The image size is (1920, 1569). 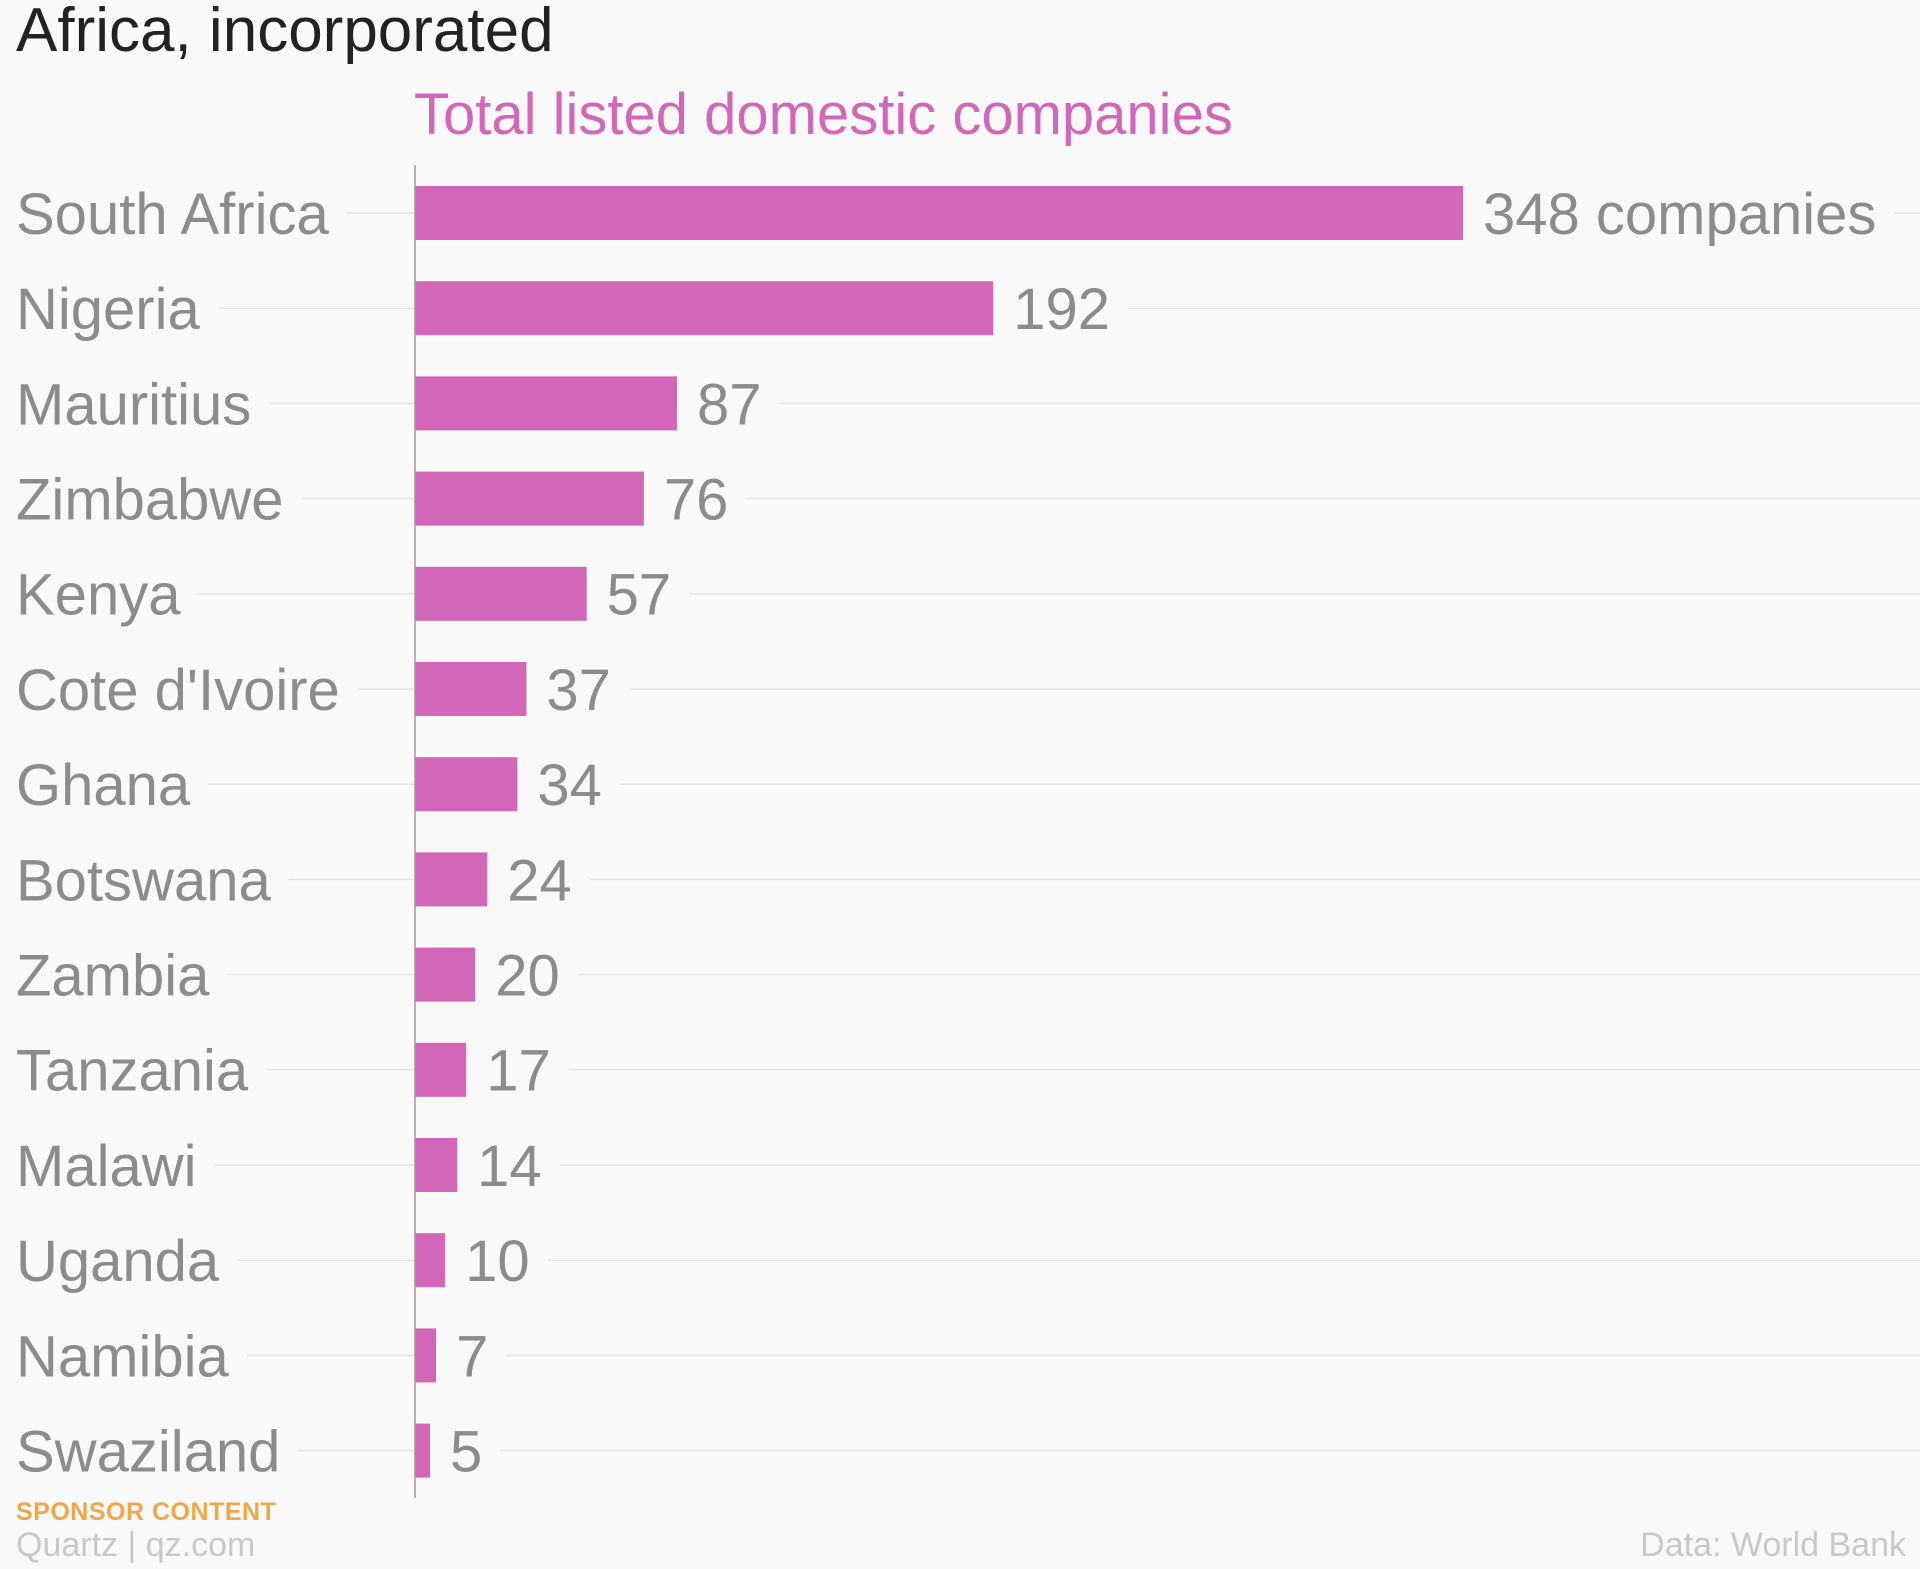 I want to click on category-label: Tanzania, so click(x=132, y=1071).